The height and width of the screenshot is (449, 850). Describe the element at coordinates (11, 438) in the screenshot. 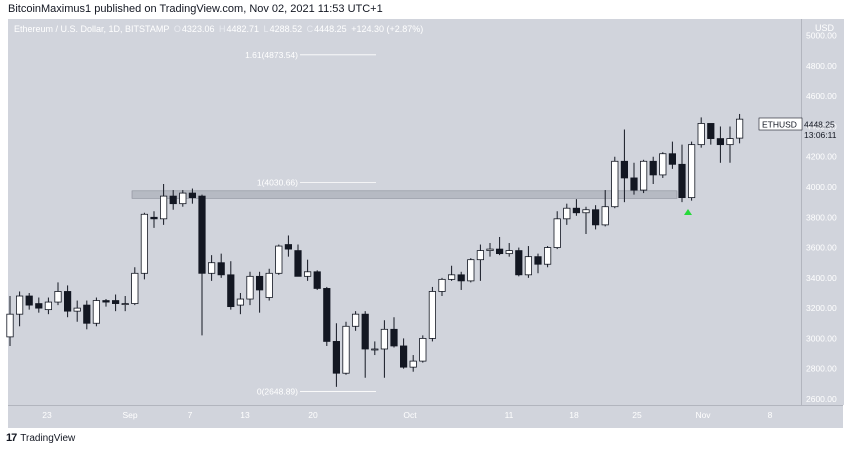

I see `tradingview-logo-icon: 17` at that location.